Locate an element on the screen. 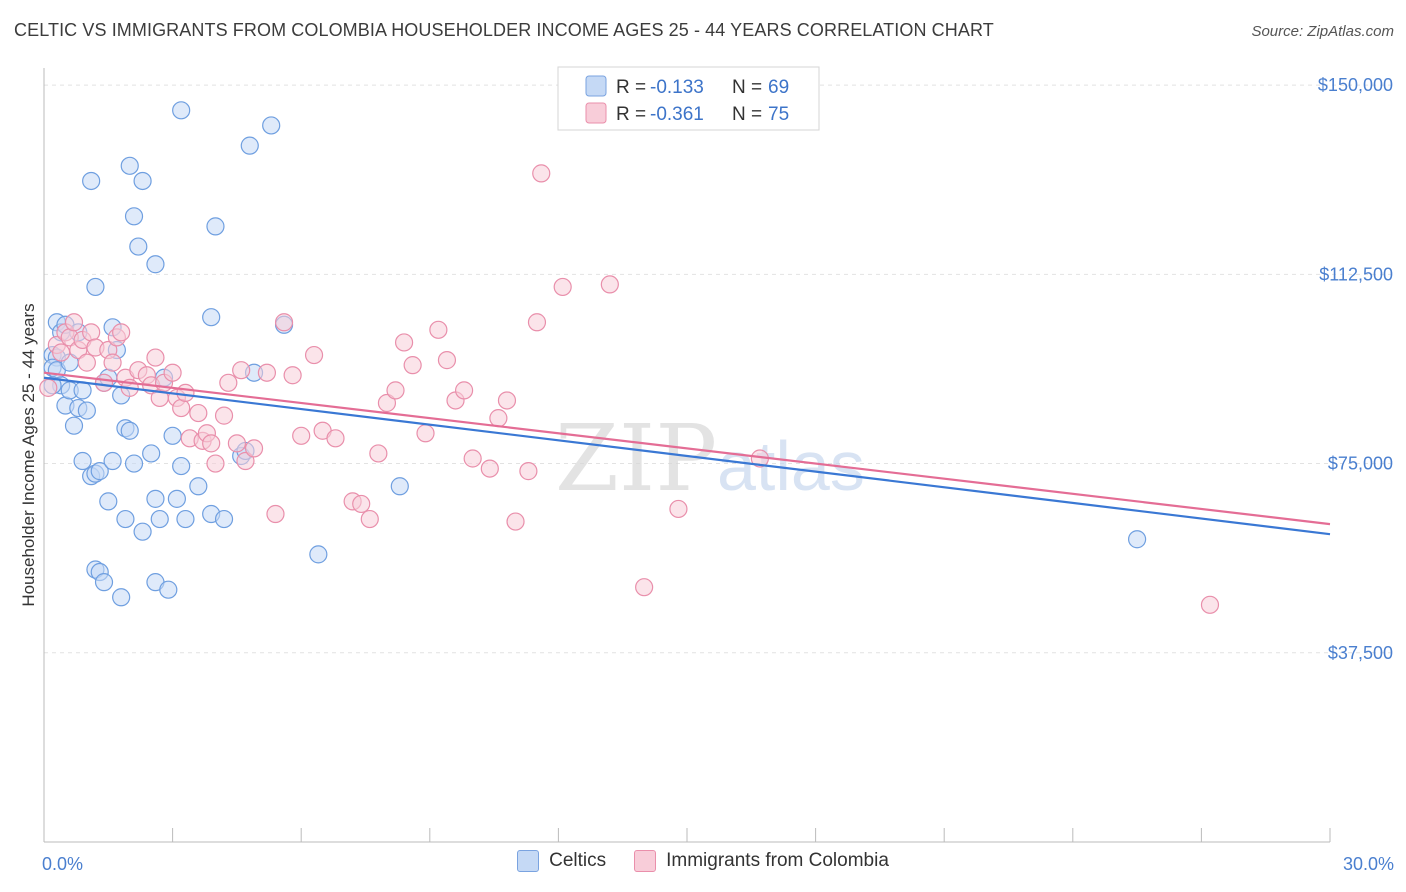 This screenshot has height=892, width=1406. legend-blue-n-value: 69 is located at coordinates (778, 87).